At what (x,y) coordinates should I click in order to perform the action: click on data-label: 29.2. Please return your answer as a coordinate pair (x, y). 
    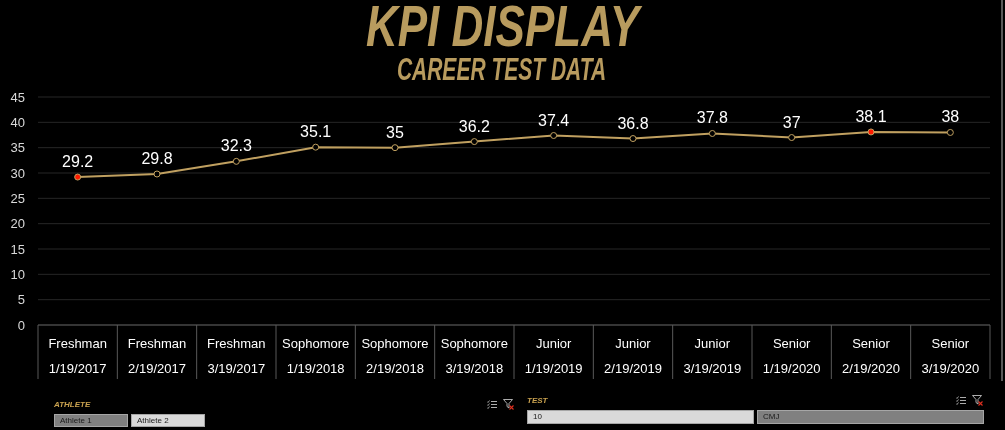
    Looking at the image, I should click on (78, 162).